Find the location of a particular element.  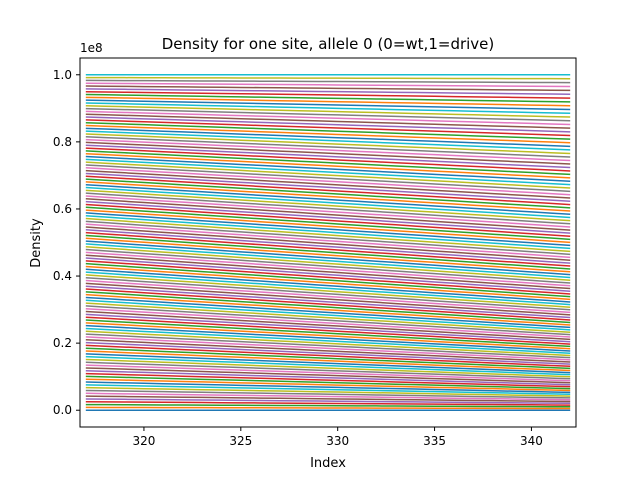

y-tick-label: 0.0 is located at coordinates (62, 410).